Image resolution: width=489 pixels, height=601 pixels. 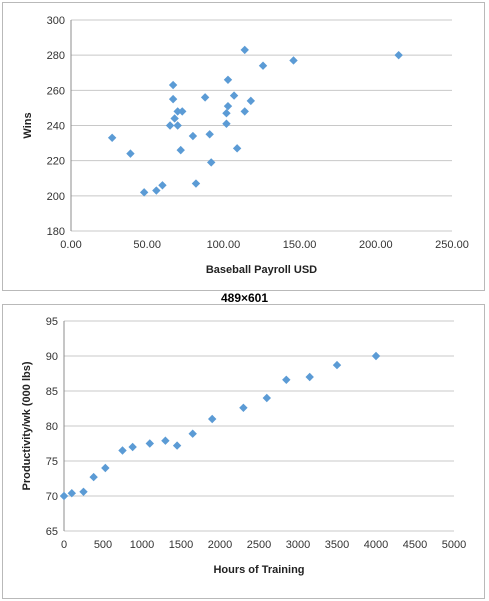 I want to click on x-tick-label: 250.00, so click(x=452, y=245).